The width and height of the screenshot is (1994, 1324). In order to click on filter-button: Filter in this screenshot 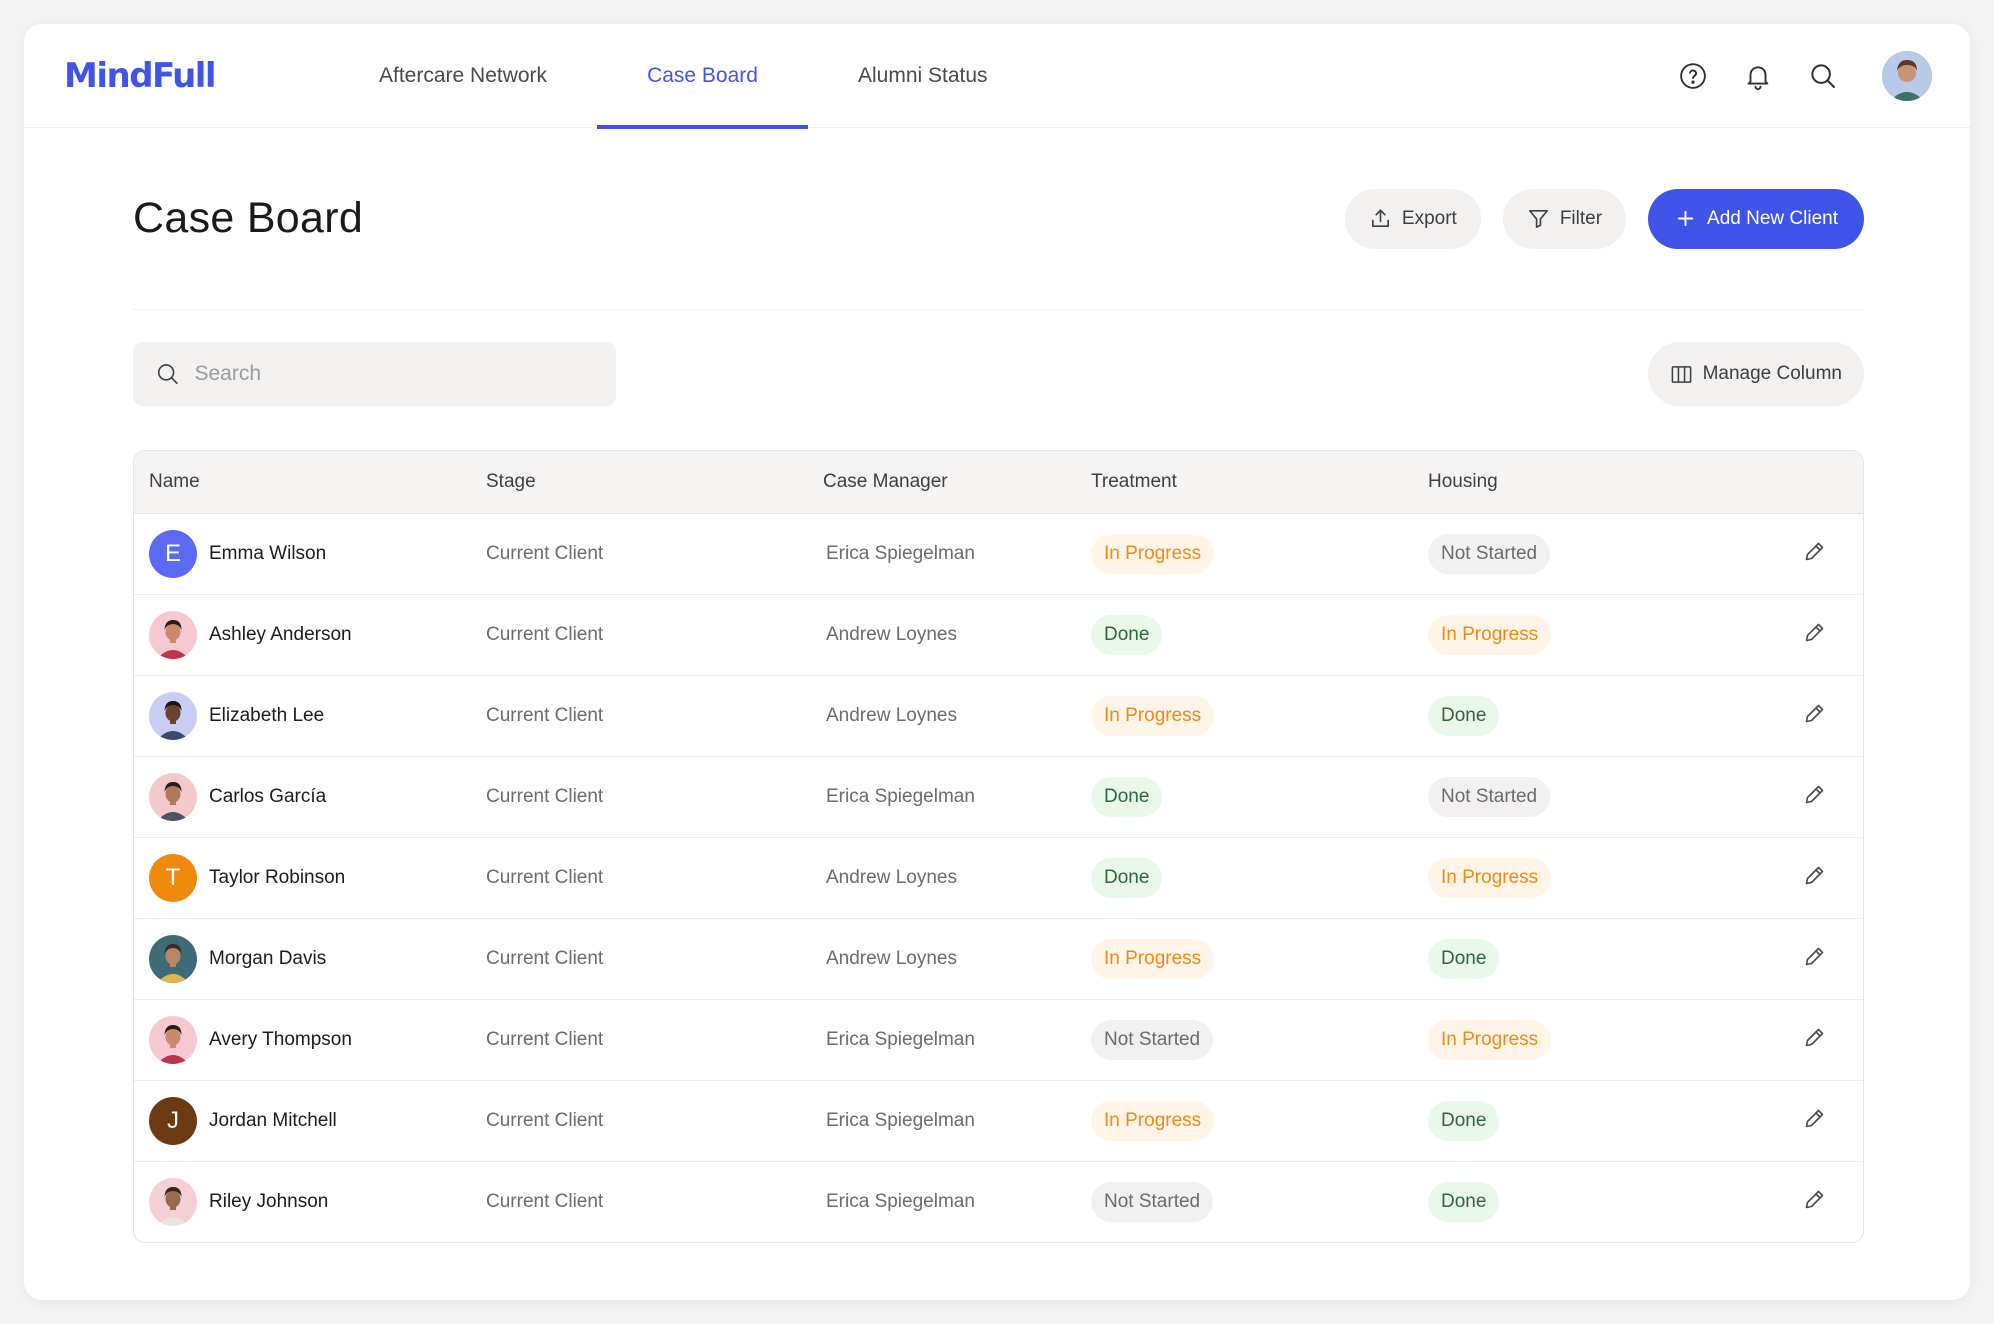, I will do `click(1564, 218)`.